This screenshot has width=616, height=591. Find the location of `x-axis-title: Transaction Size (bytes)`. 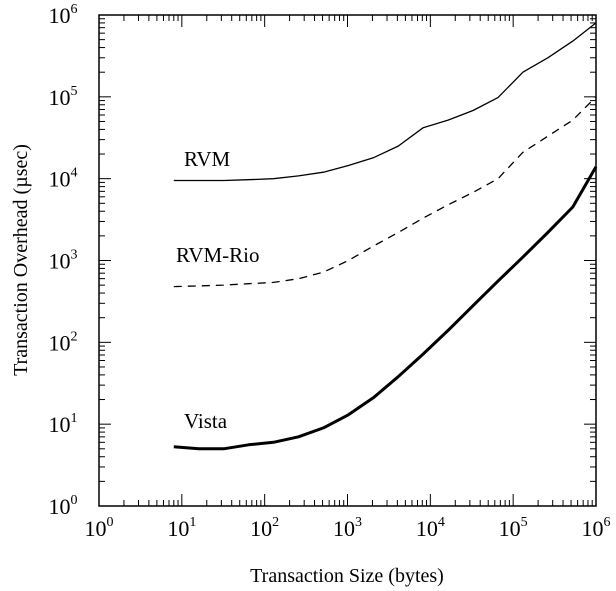

x-axis-title: Transaction Size (bytes) is located at coordinates (347, 576).